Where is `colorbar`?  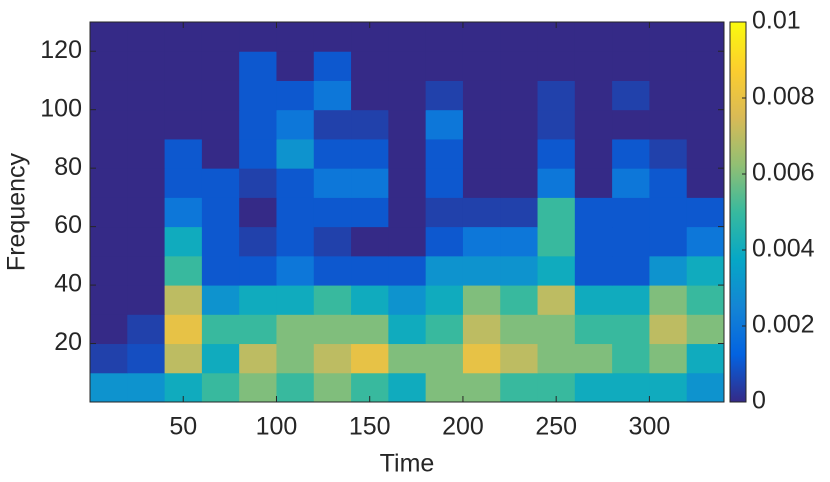
colorbar is located at coordinates (738, 212).